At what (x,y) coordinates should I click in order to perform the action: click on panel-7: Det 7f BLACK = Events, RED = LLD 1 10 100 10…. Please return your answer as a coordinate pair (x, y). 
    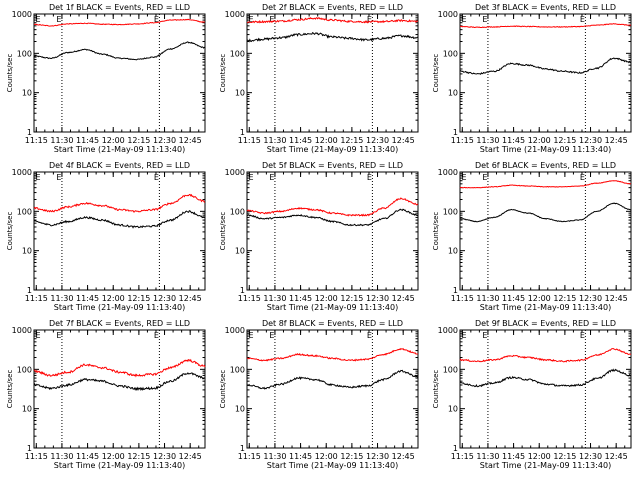
    Looking at the image, I should click on (106, 394).